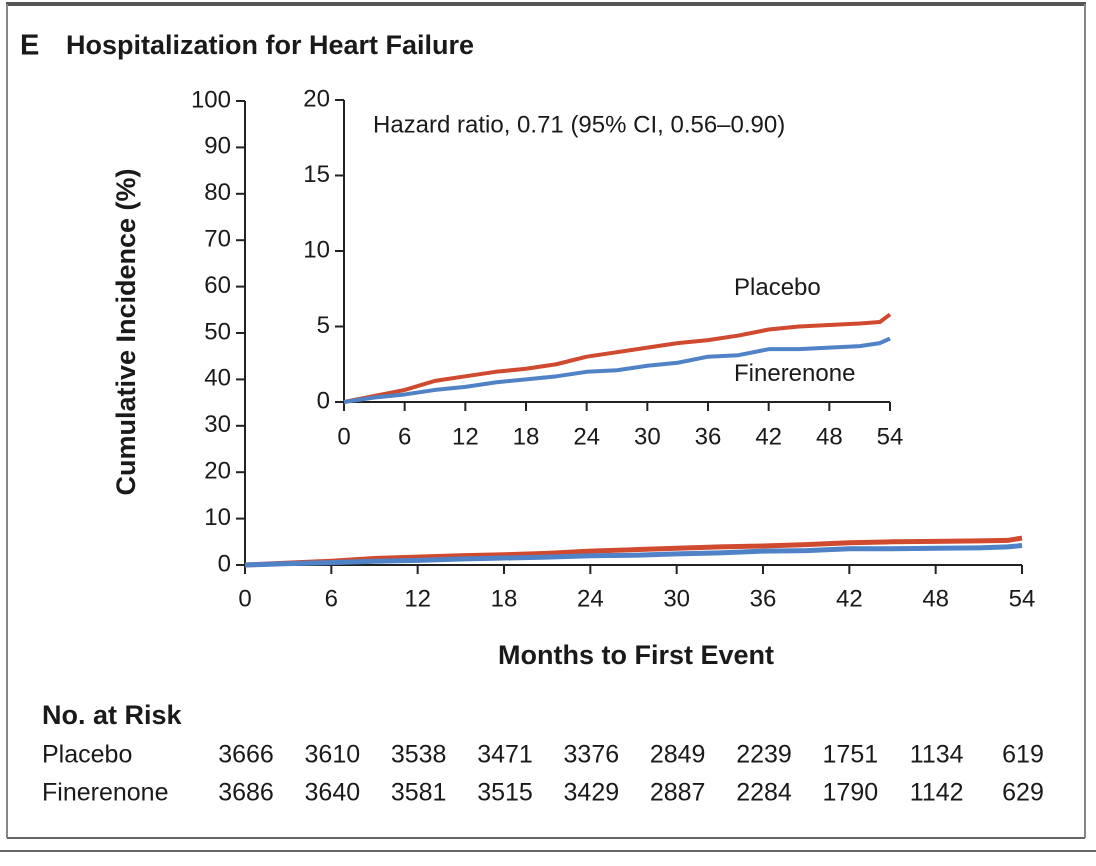 Image resolution: width=1096 pixels, height=866 pixels. I want to click on annotation: Hazard ratio, 0.71 (95% CI, 0.56–0.90), so click(579, 124).